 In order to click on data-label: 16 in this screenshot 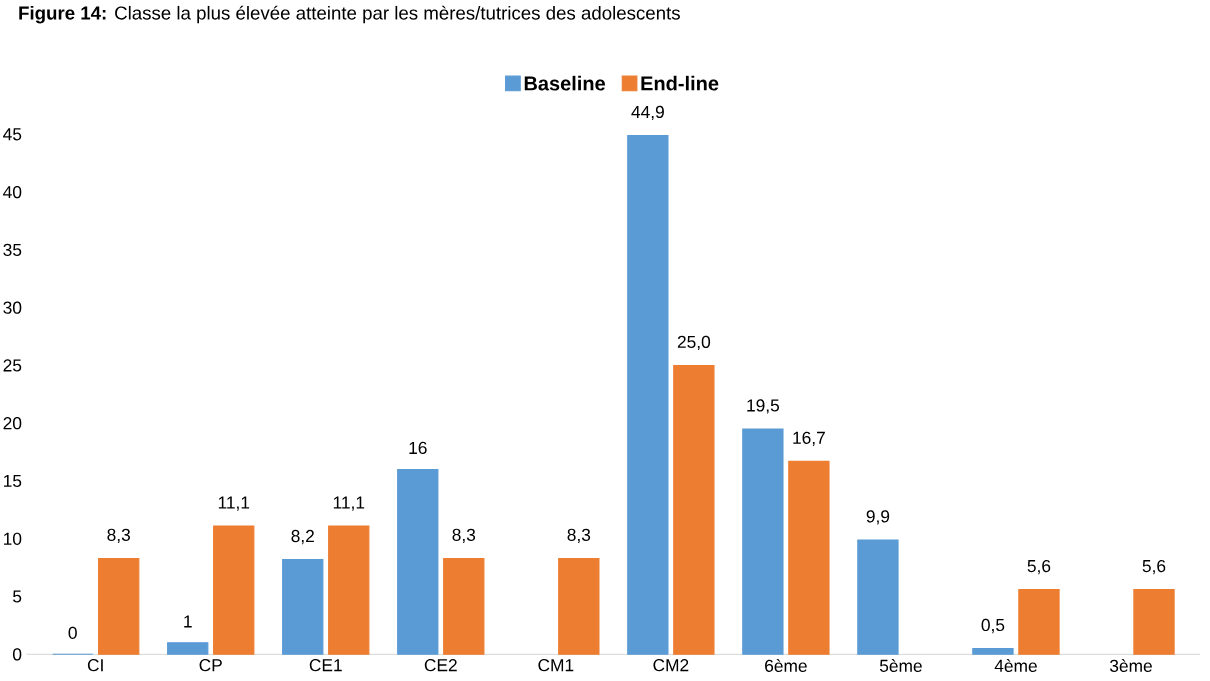, I will do `click(418, 448)`.